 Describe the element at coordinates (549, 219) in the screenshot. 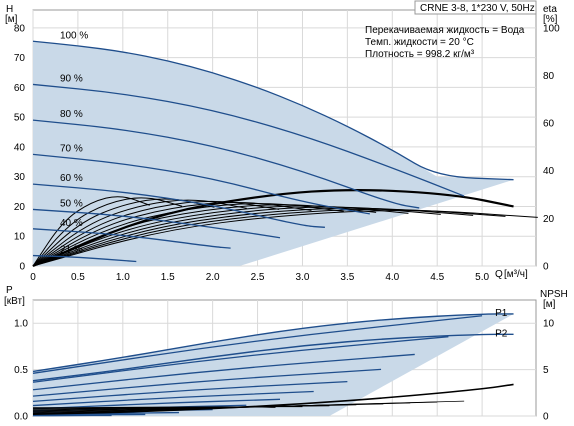

I see `eta-tick-label: 20` at that location.